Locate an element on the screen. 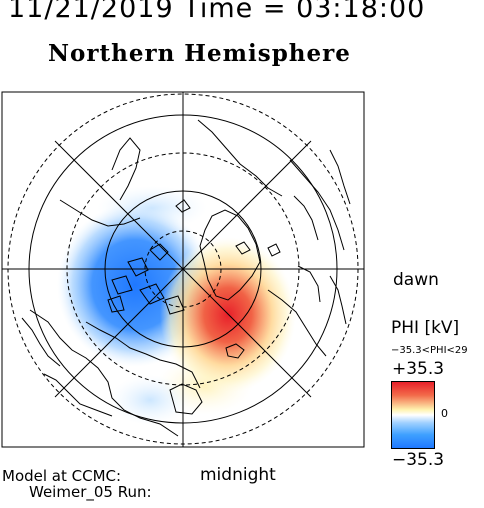 This screenshot has width=484, height=508. run-label: Weimer_05 Run: is located at coordinates (90, 492).